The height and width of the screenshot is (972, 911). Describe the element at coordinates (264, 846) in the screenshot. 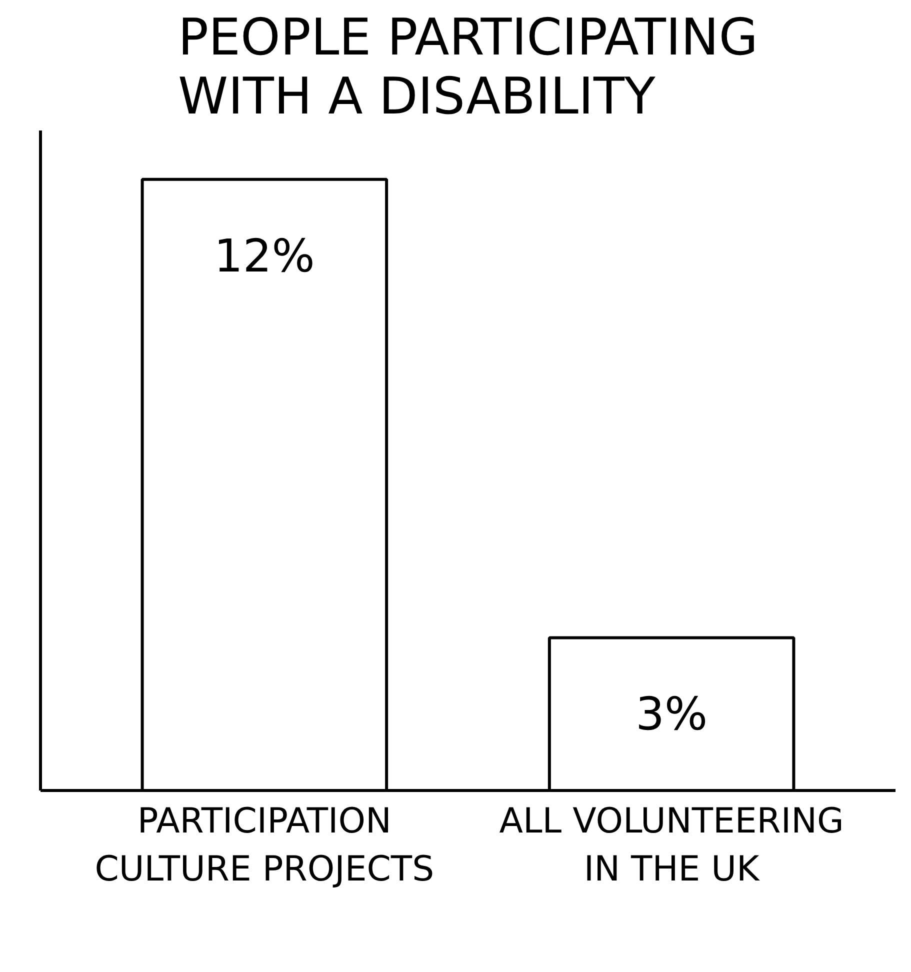

I see `x-tick-label: PARTICIPATION CULTURE PROJECTS` at that location.